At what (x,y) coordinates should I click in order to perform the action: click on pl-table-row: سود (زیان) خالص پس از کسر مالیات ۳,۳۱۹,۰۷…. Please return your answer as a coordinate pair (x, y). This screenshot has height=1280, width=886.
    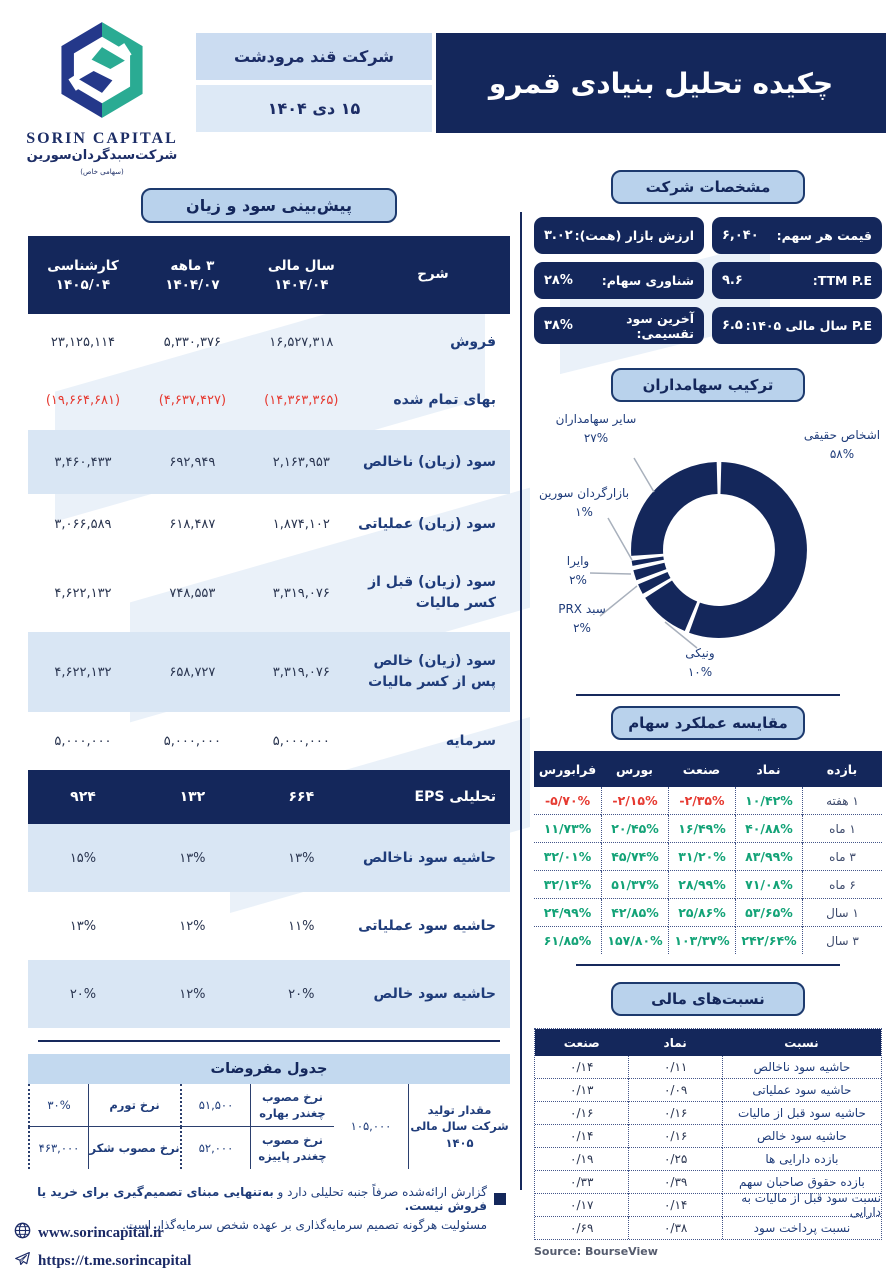
    Looking at the image, I should click on (269, 672).